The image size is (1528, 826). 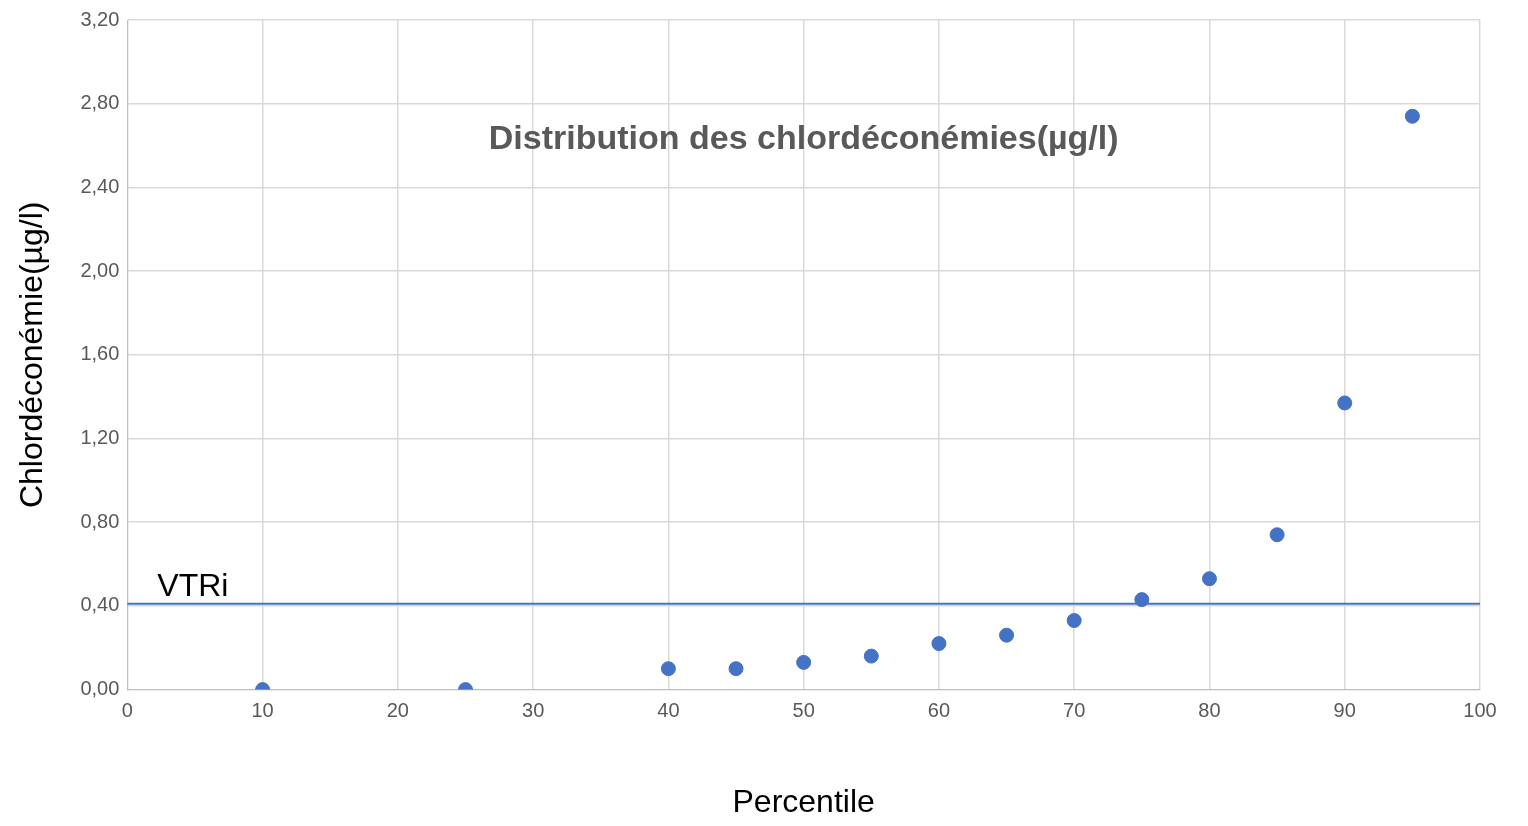 I want to click on y-axis-title: Chlordéconémie(µg/l), so click(x=31, y=355).